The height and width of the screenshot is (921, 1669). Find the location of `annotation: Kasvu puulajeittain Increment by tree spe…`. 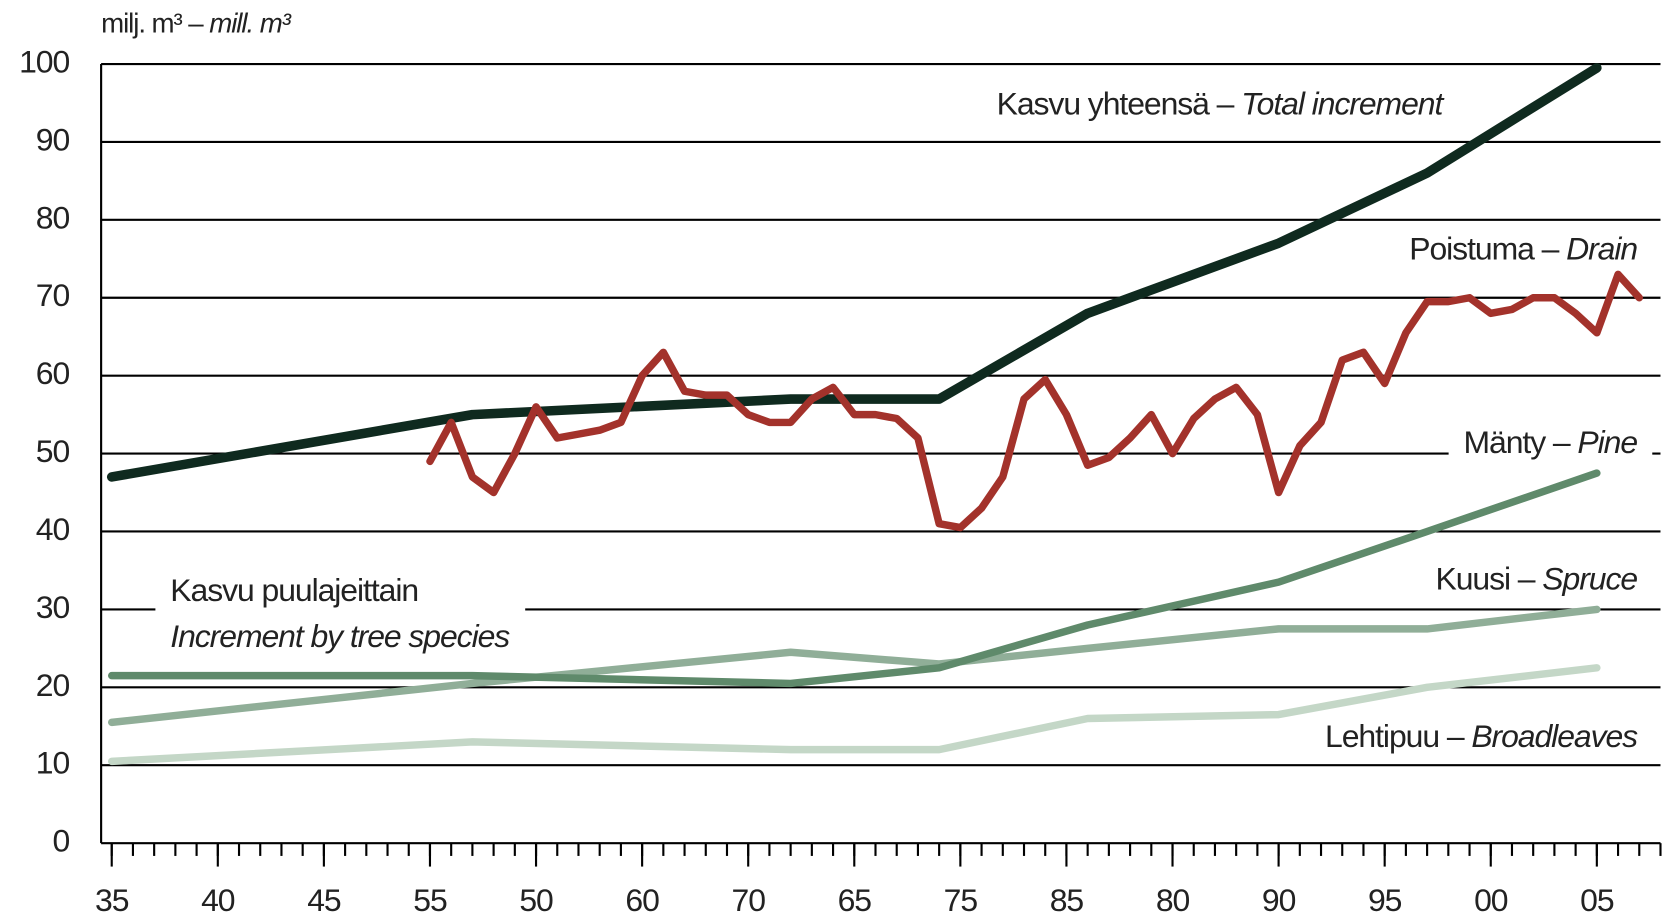

annotation: Kasvu puulajeittain Increment by tree spe… is located at coordinates (340, 613).